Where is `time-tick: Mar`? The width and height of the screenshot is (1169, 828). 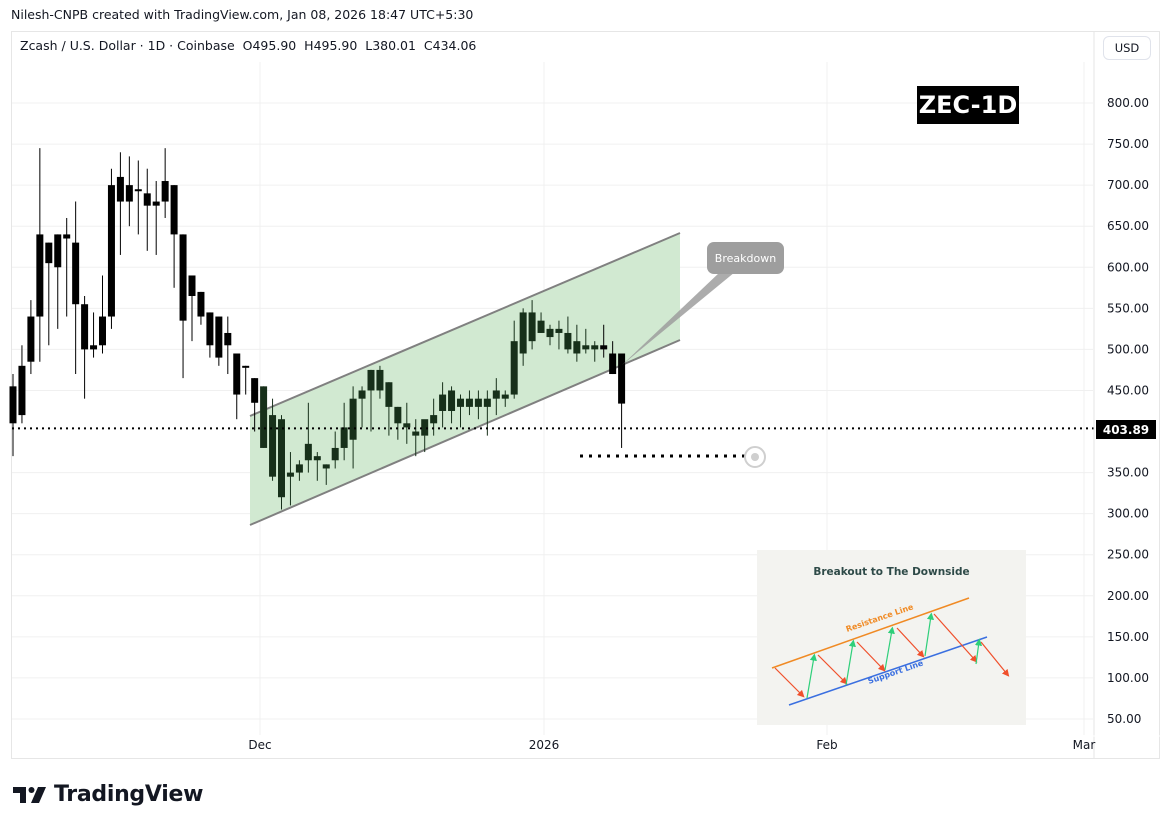 time-tick: Mar is located at coordinates (1084, 745).